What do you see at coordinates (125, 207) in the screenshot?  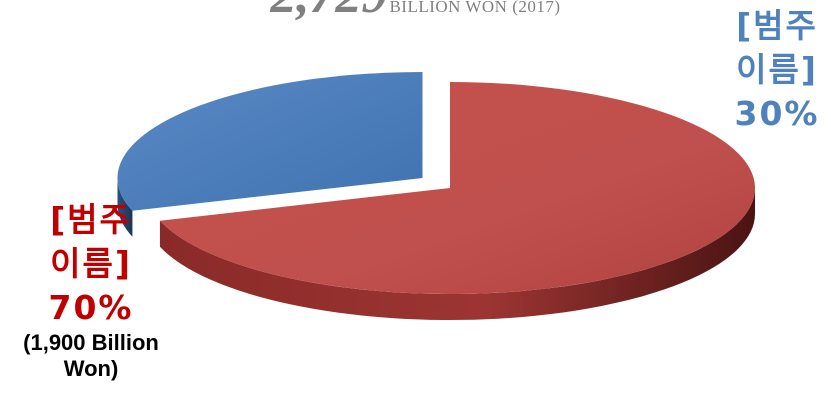 I see `pie-slice-blue-side` at bounding box center [125, 207].